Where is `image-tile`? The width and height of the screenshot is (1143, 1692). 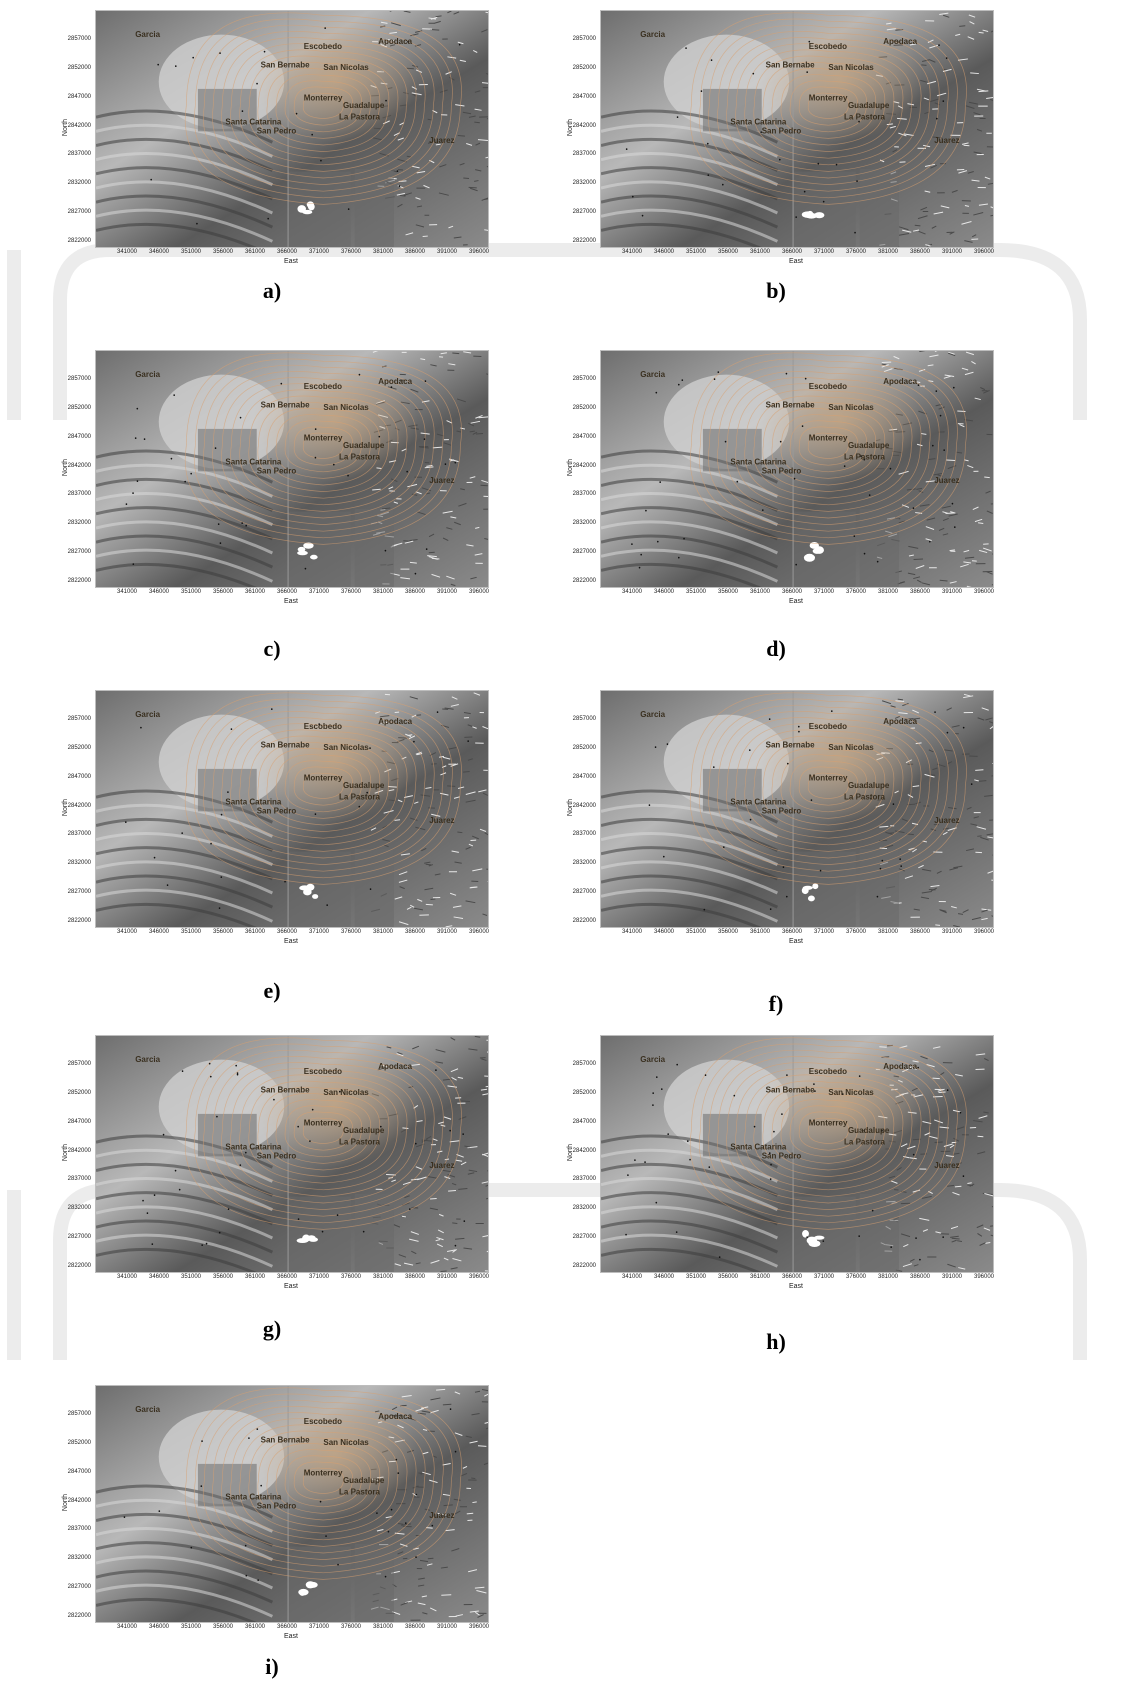 image-tile is located at coordinates (879, 1233).